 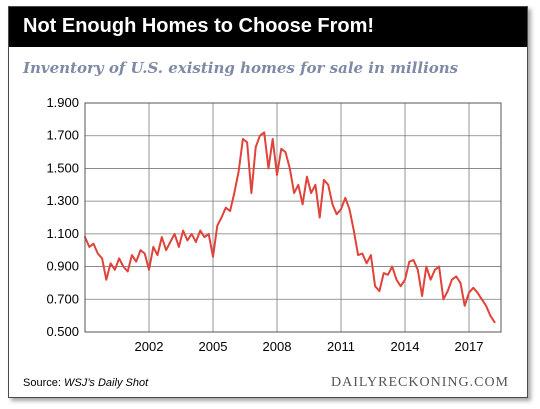 I want to click on y-tick-label: 0.700, so click(x=62, y=298).